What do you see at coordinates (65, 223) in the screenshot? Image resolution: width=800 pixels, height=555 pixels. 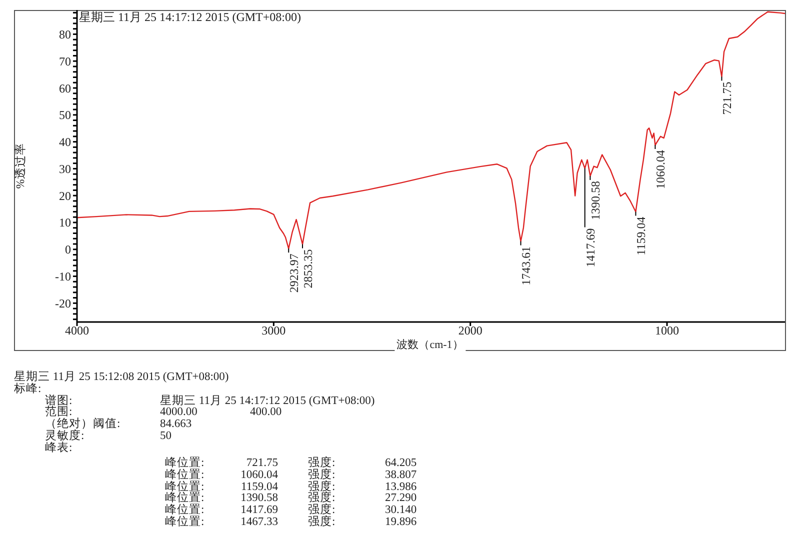 I see `y-tick-label: 10` at bounding box center [65, 223].